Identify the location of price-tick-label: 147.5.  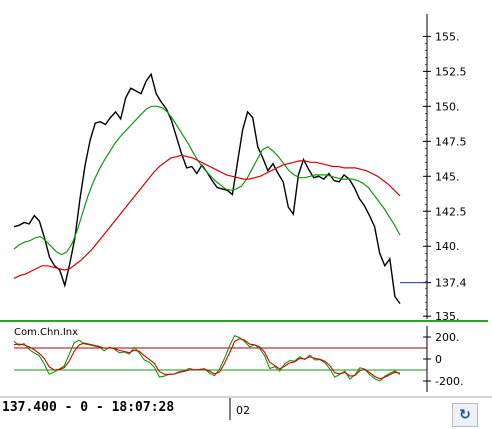
(451, 141).